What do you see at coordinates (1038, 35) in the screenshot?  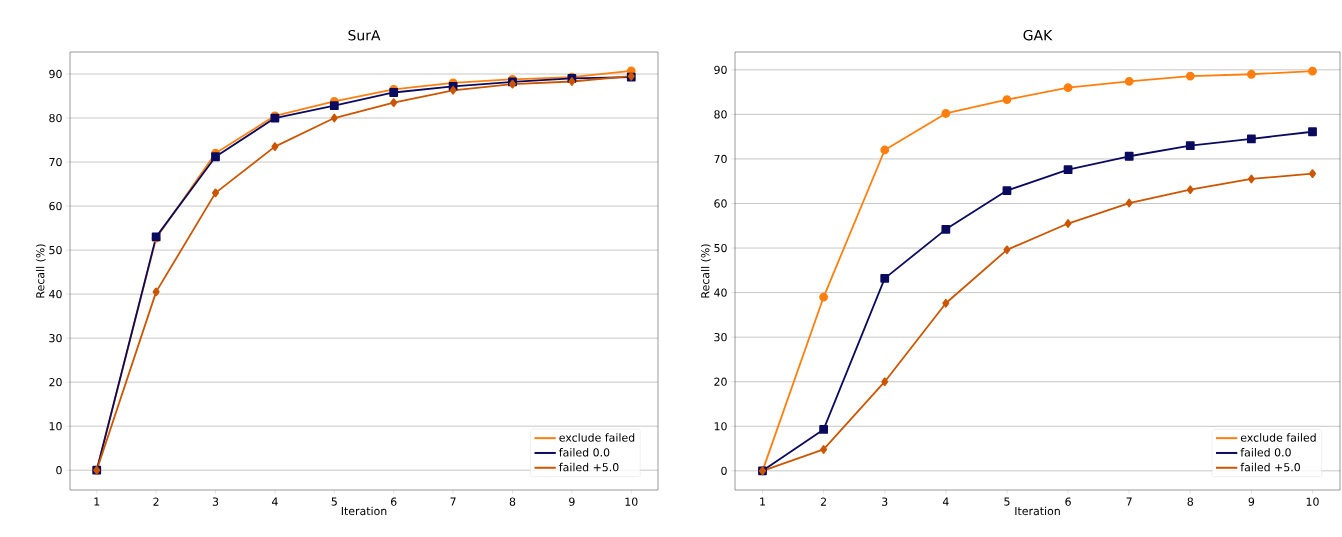 I see `chart-title: GAK` at bounding box center [1038, 35].